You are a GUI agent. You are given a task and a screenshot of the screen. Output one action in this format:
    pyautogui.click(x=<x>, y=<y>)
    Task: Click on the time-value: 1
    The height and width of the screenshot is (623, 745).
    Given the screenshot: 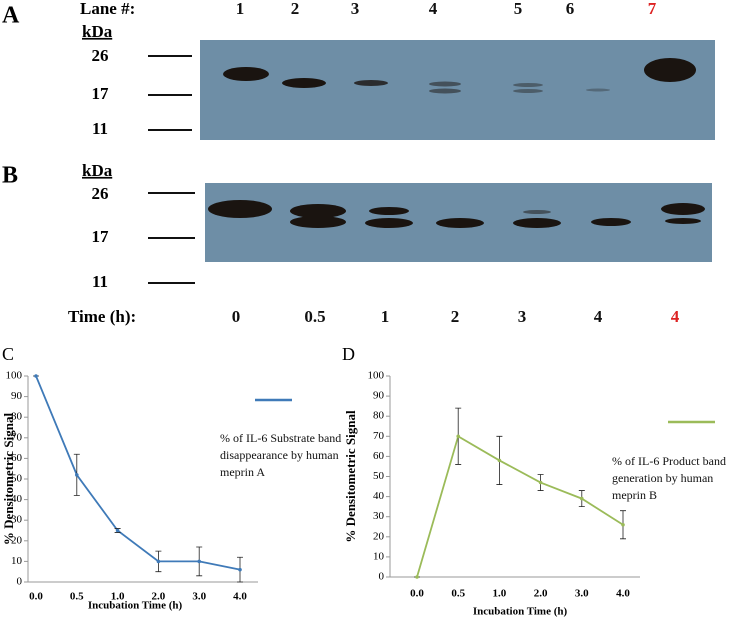 What is the action you would take?
    pyautogui.click(x=385, y=316)
    